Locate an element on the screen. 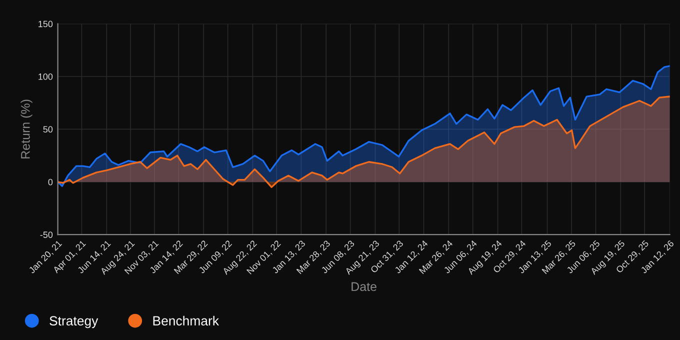  y-tick-label: -50 is located at coordinates (46, 235).